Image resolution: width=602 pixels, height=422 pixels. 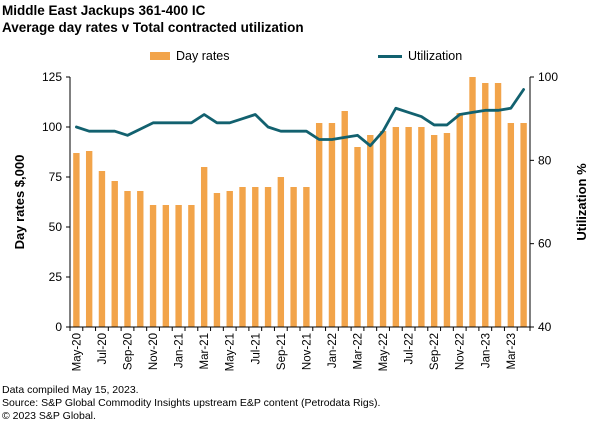 What do you see at coordinates (180, 350) in the screenshot?
I see `x-tick-label-Jan-21: Jan-21` at bounding box center [180, 350].